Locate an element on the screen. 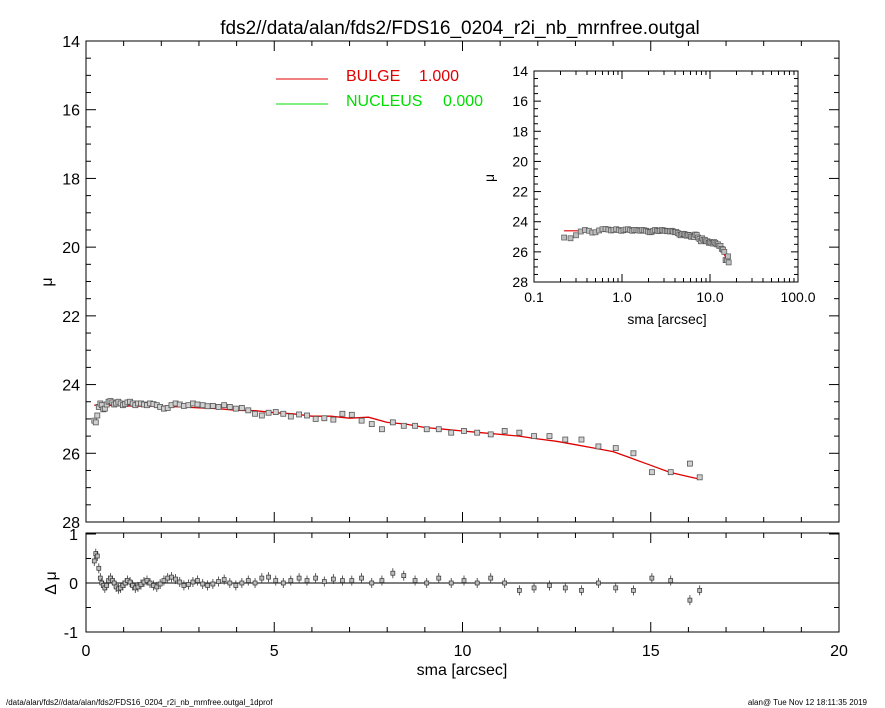  legend-label-bulge: BULGE is located at coordinates (373, 76).